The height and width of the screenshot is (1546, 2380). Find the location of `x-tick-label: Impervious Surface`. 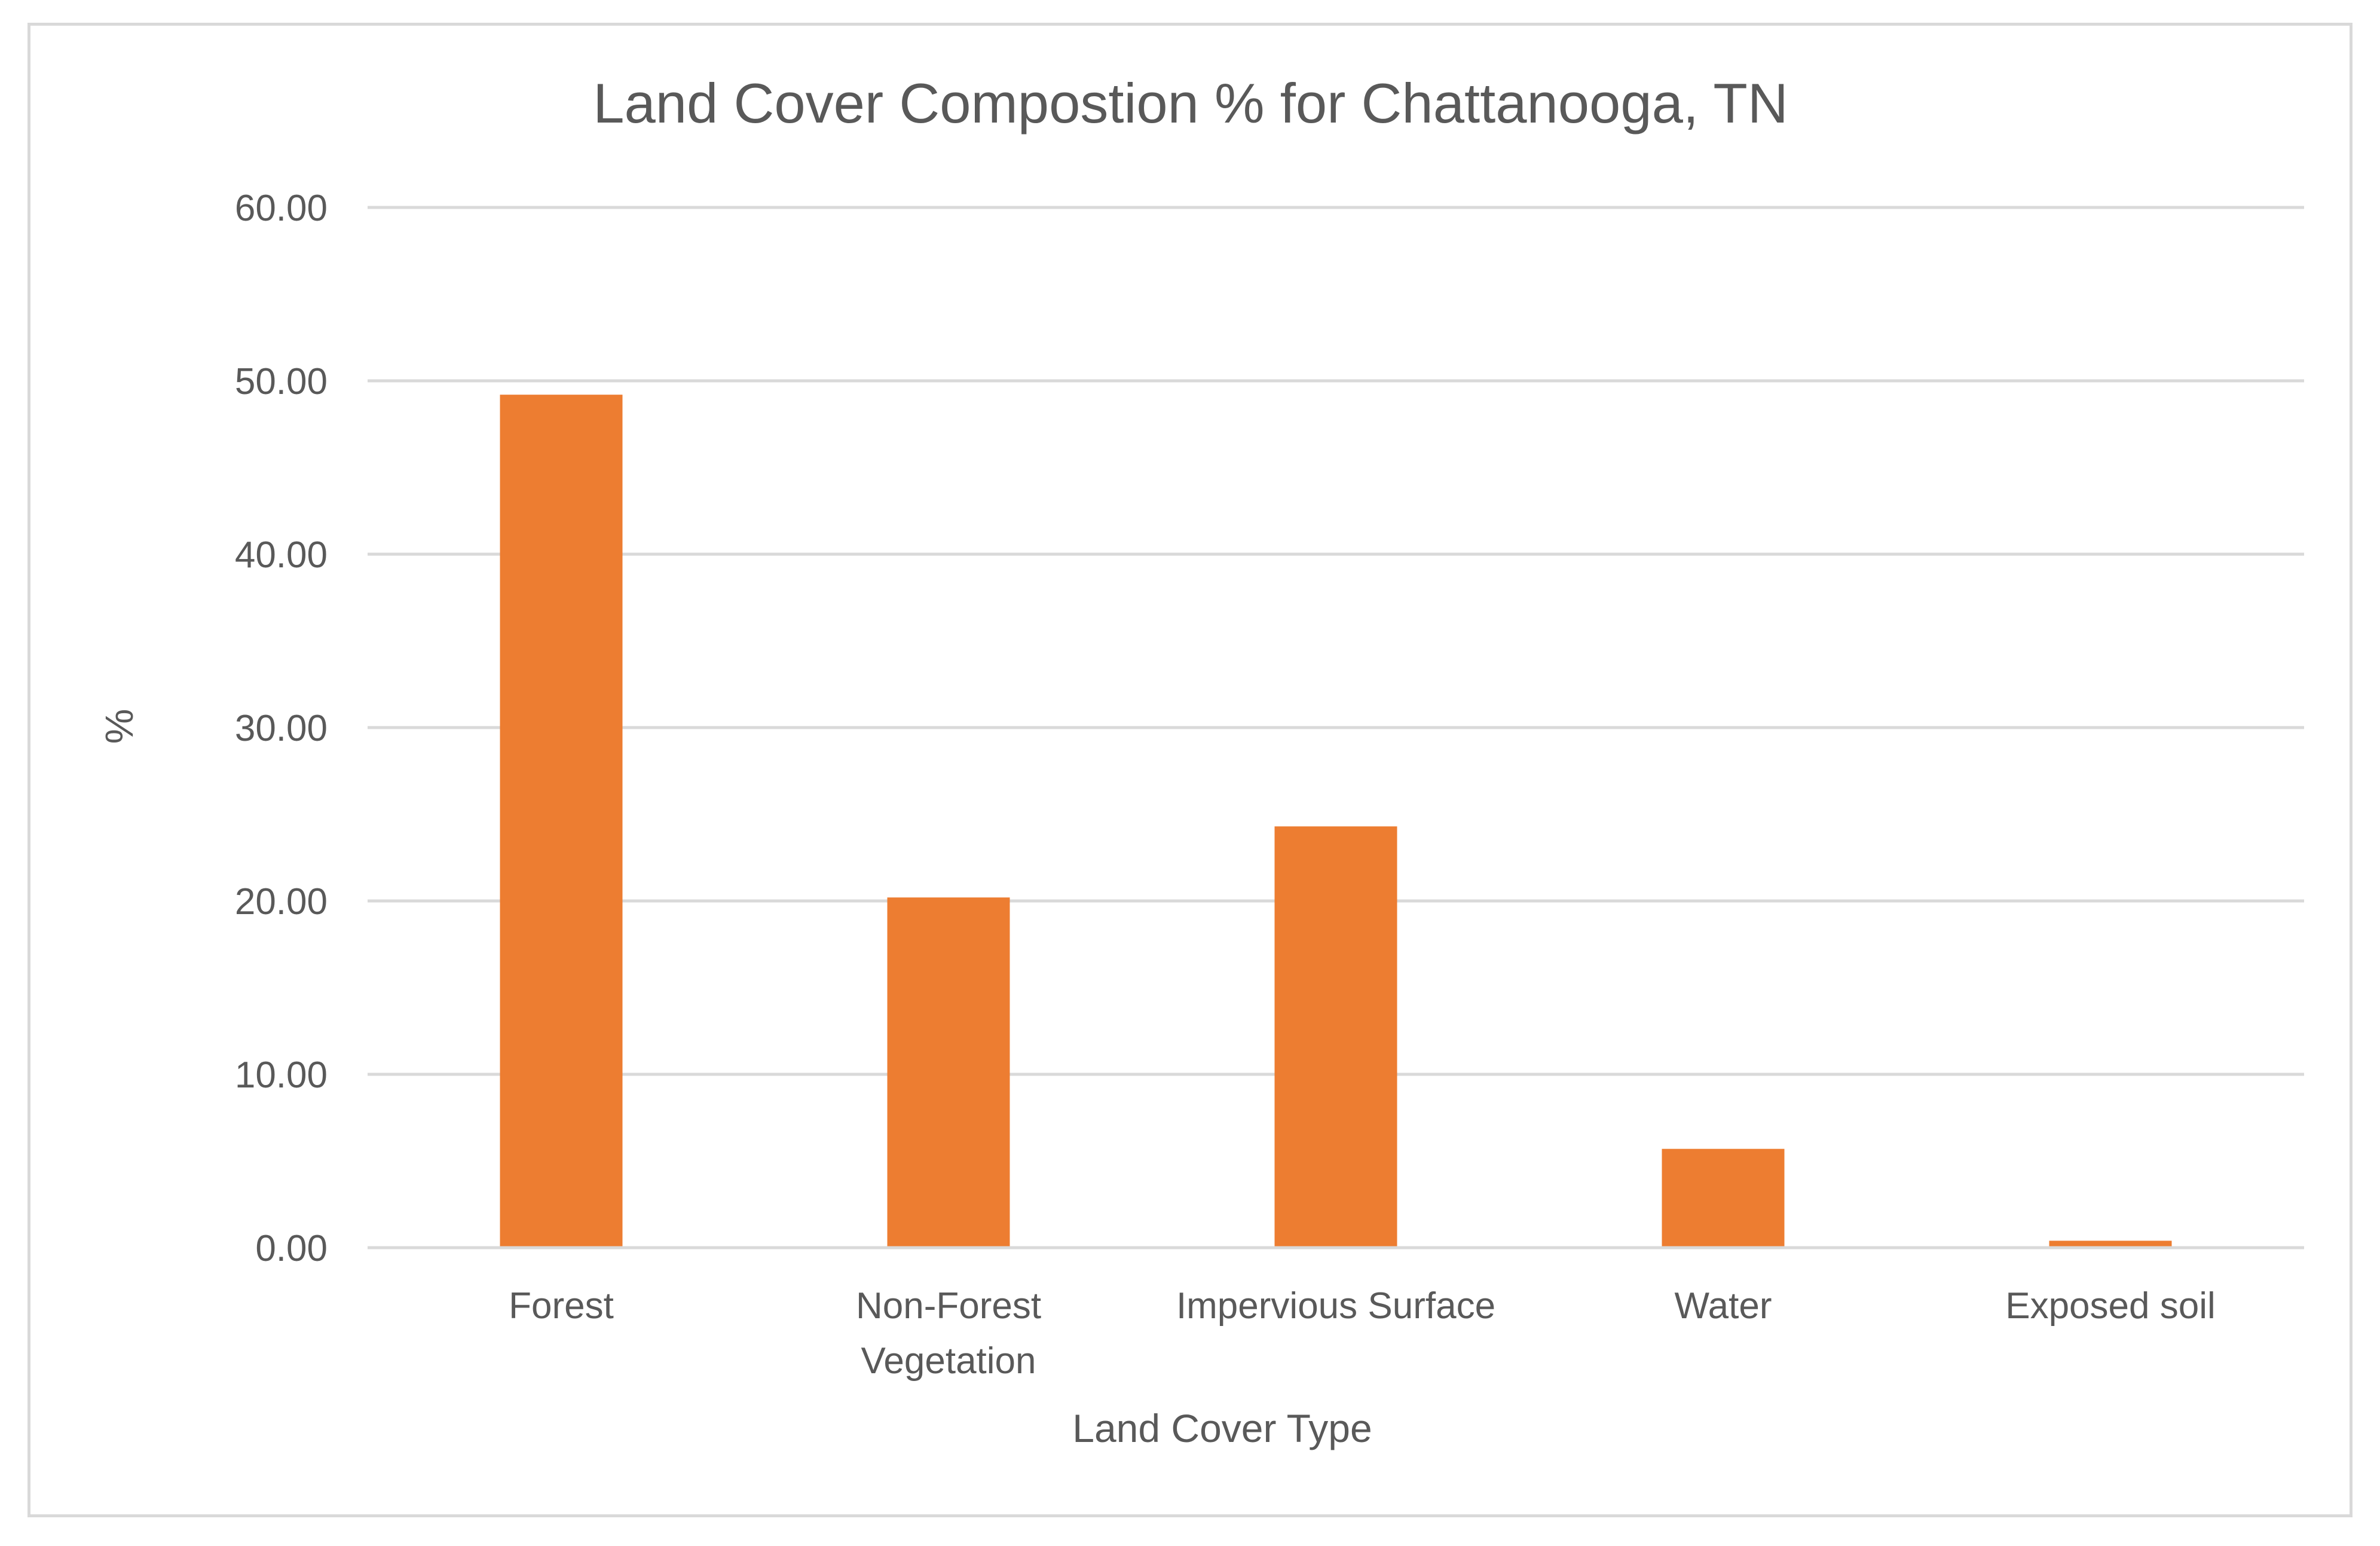

x-tick-label: Impervious Surface is located at coordinates (1335, 1306).